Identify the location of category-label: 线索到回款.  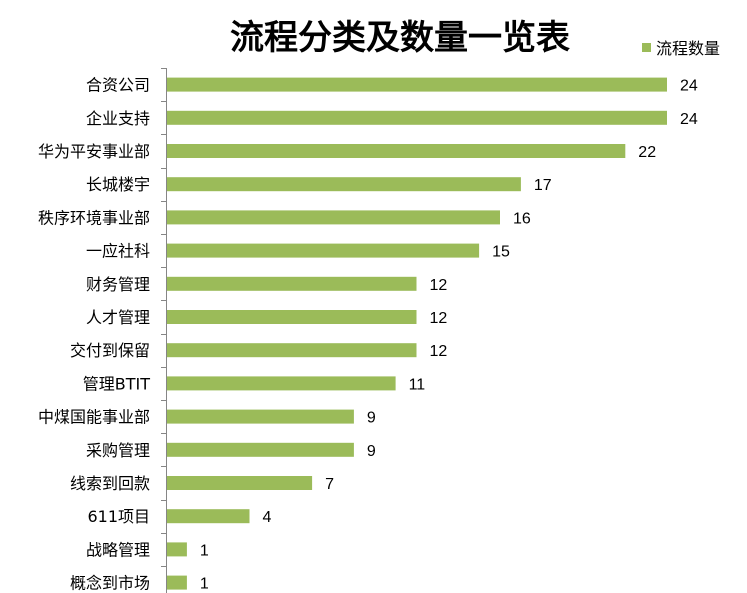
(110, 483).